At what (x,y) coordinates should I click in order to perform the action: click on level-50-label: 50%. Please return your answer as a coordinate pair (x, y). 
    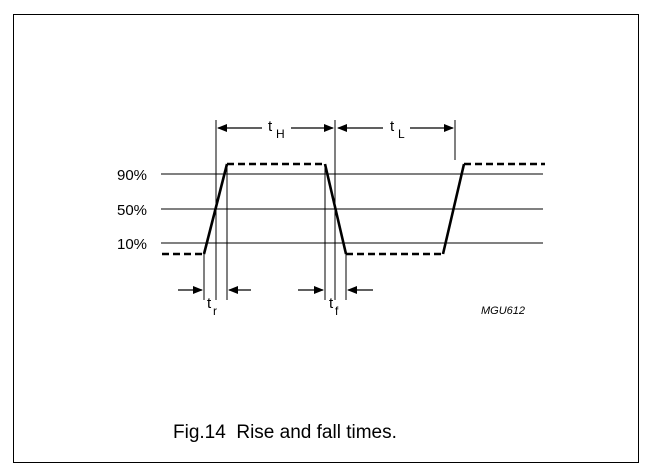
    Looking at the image, I should click on (132, 210).